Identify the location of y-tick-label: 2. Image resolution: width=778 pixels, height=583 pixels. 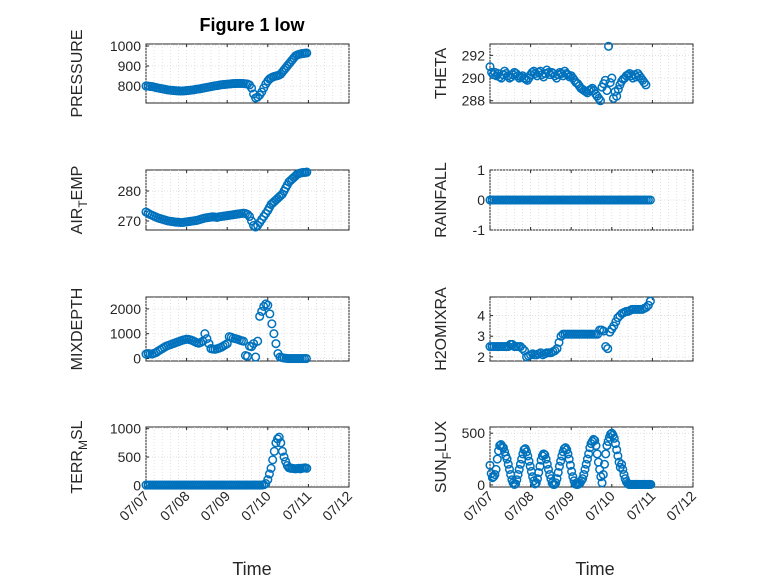
(481, 357).